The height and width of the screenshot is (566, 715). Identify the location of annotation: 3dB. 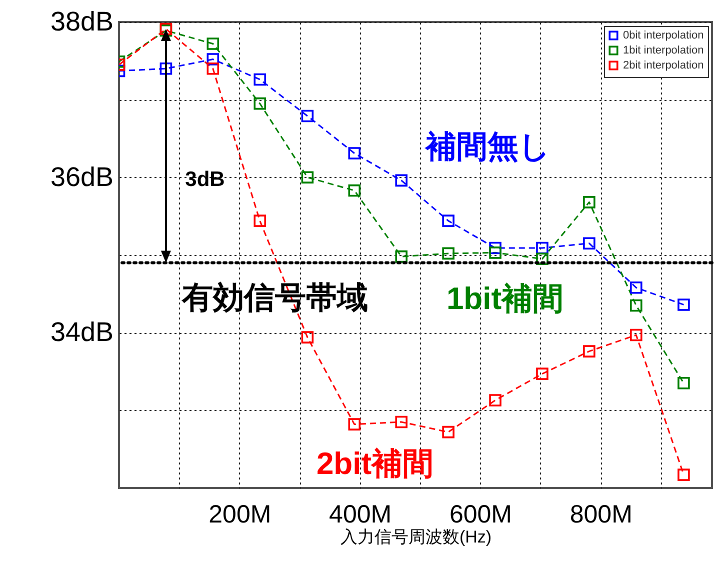
(205, 179).